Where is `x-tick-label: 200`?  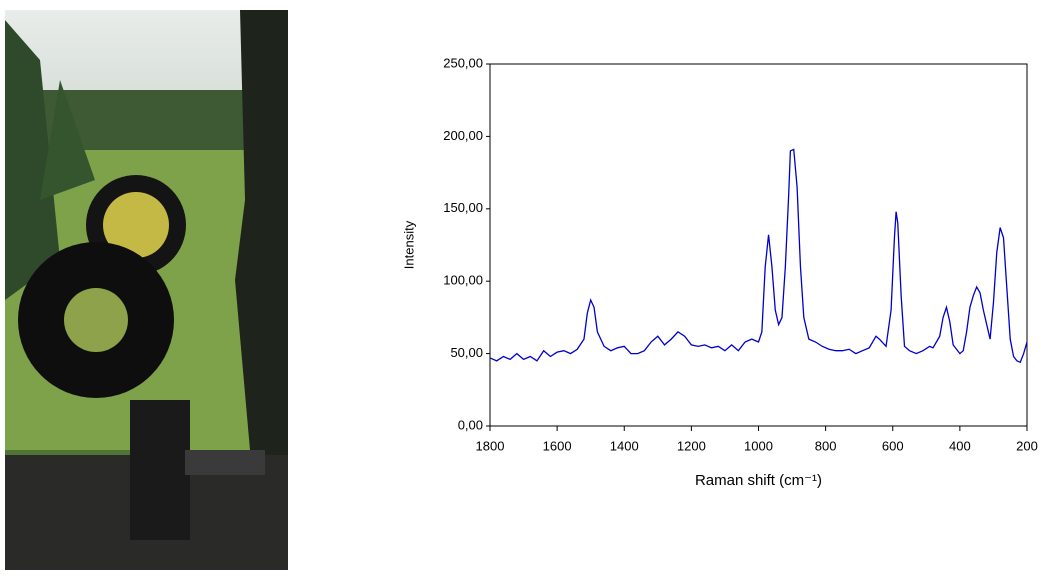
x-tick-label: 200 is located at coordinates (1027, 445).